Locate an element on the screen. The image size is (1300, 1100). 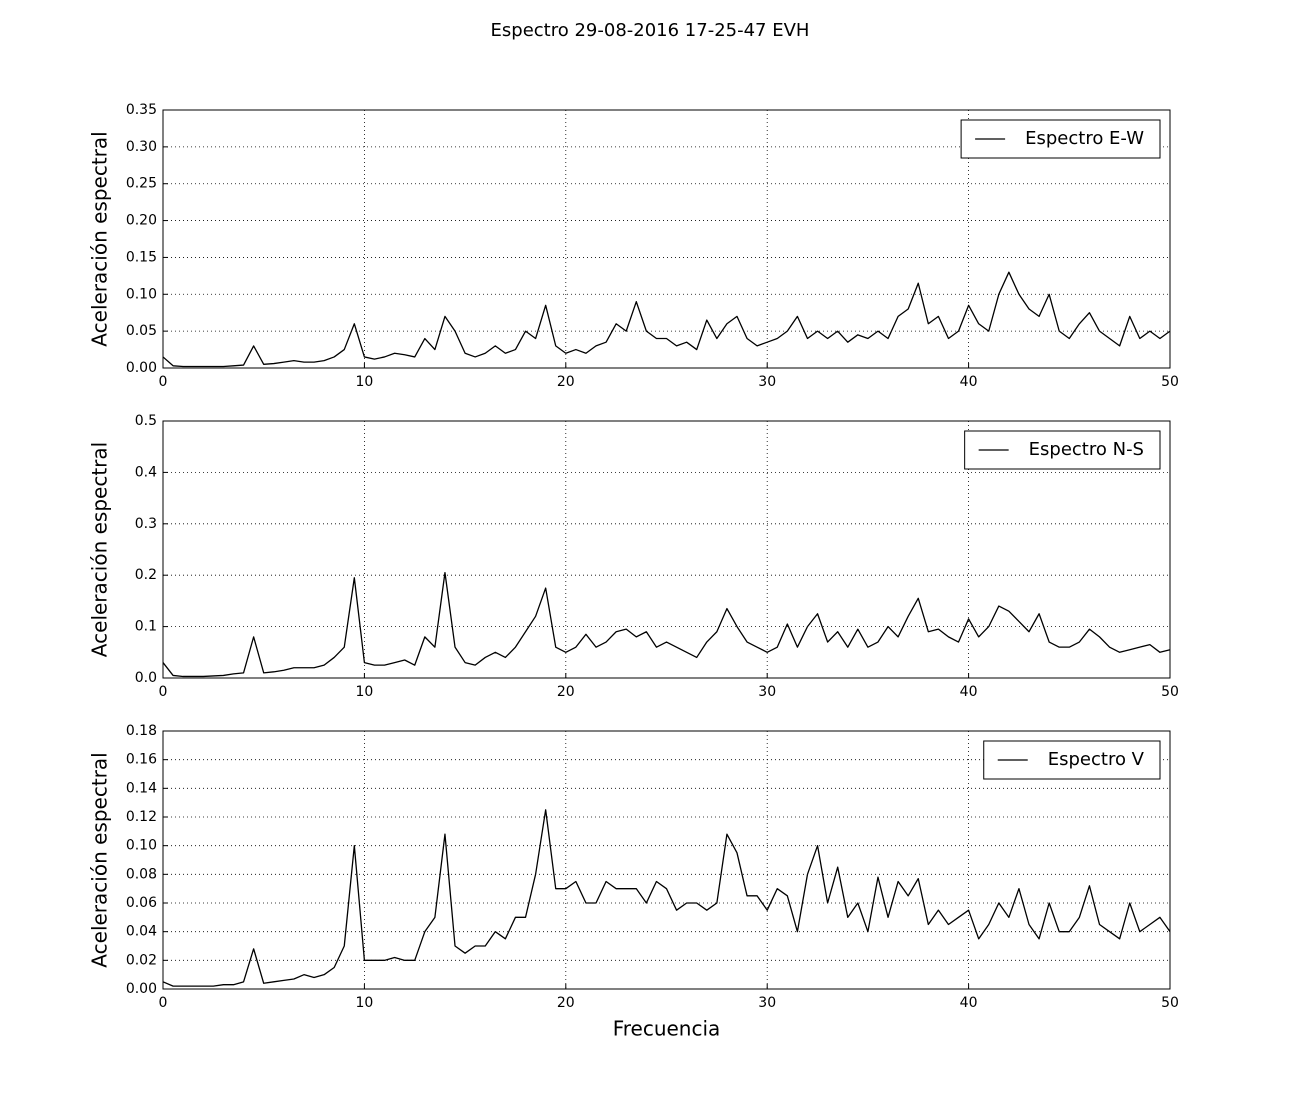
y-tick-label: 0.35 is located at coordinates (141, 110).